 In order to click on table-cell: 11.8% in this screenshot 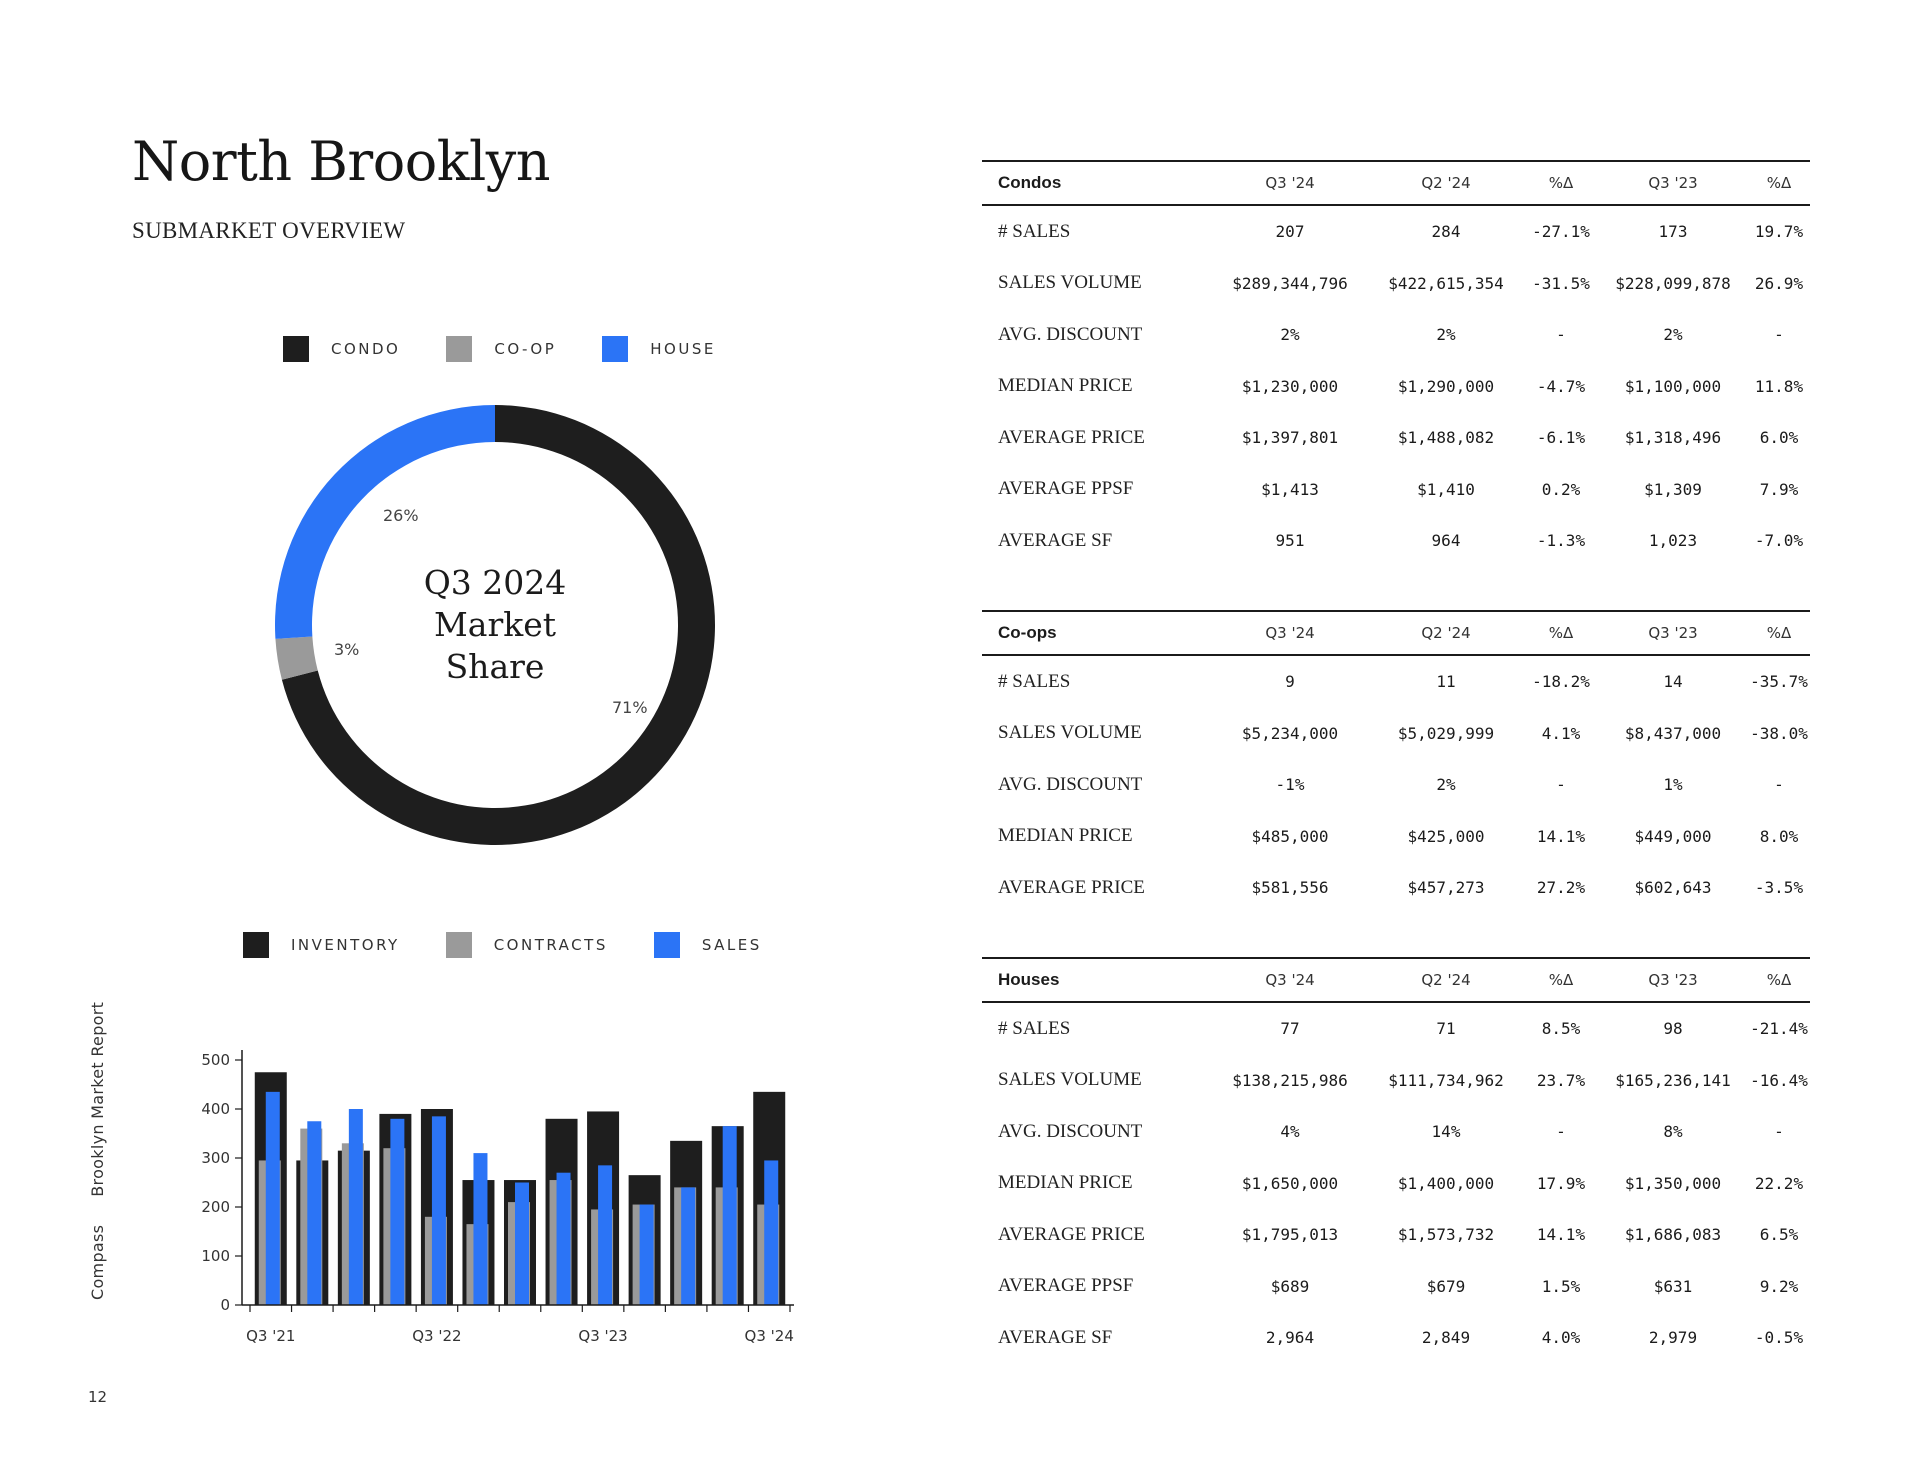, I will do `click(1779, 386)`.